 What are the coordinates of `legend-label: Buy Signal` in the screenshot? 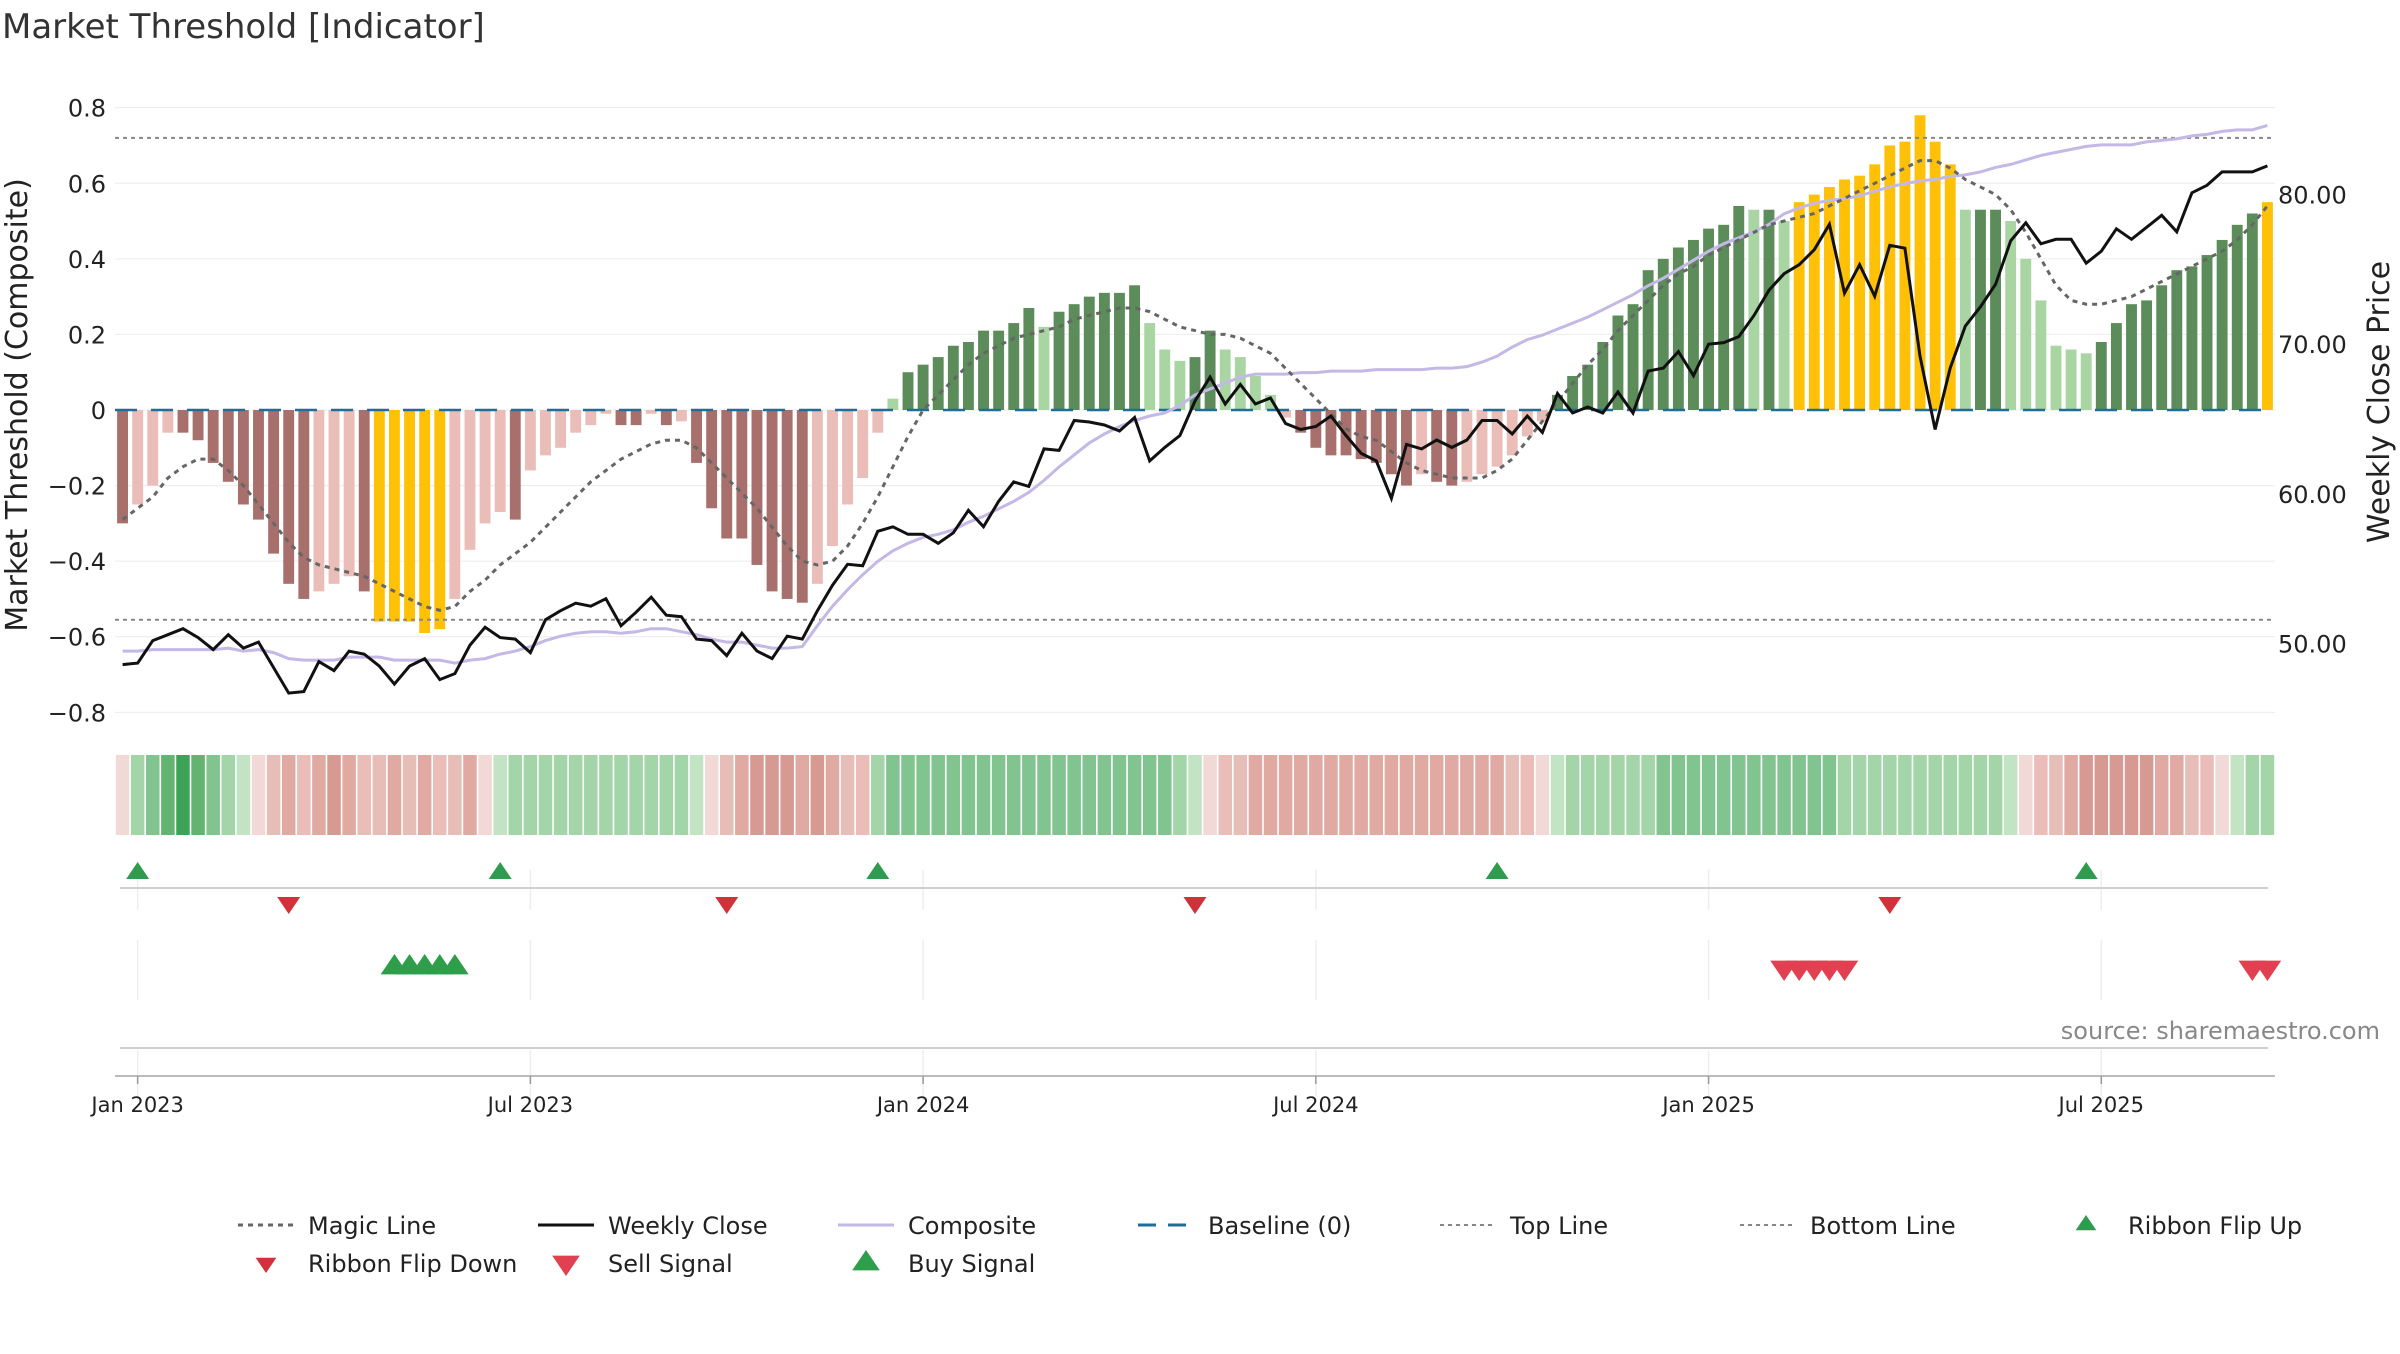 It's located at (971, 1264).